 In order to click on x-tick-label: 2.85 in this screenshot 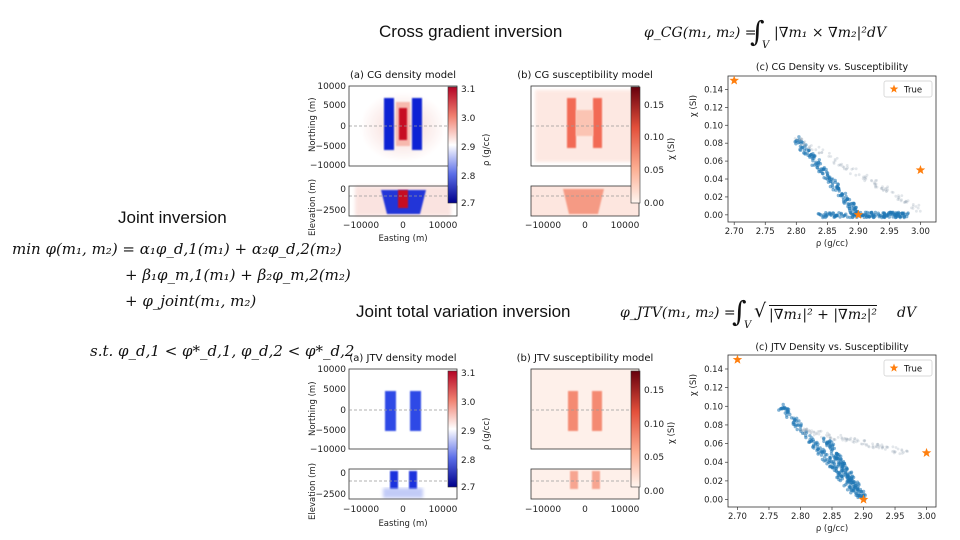, I will do `click(832, 517)`.